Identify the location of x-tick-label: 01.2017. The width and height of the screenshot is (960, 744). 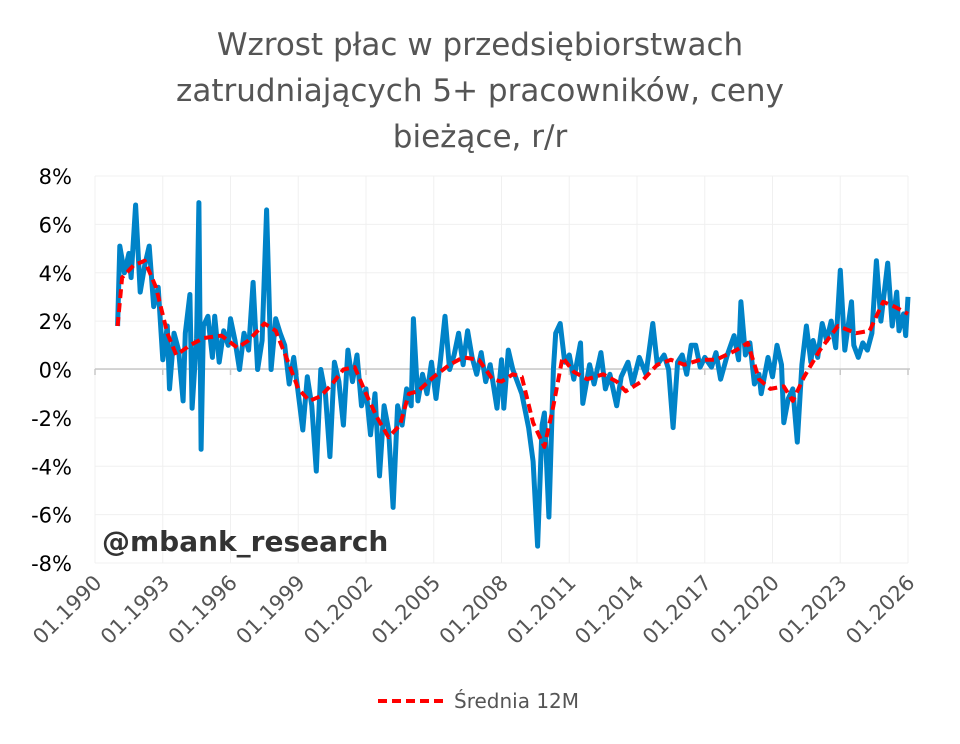
(677, 610).